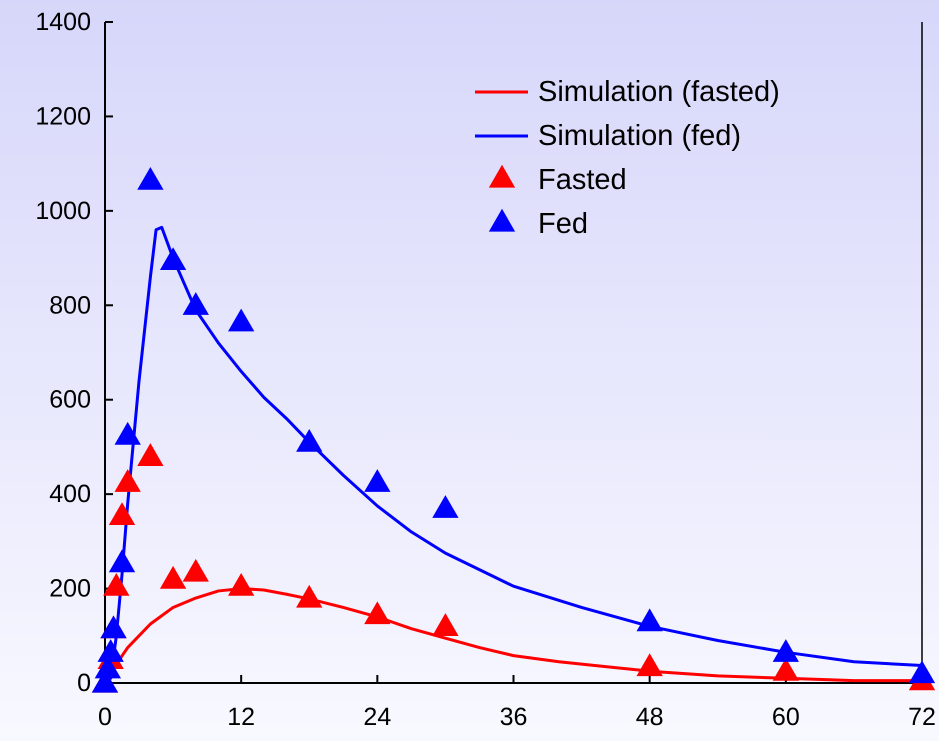 This screenshot has width=939, height=741. Describe the element at coordinates (786, 717) in the screenshot. I see `x-tick-label: 60` at that location.